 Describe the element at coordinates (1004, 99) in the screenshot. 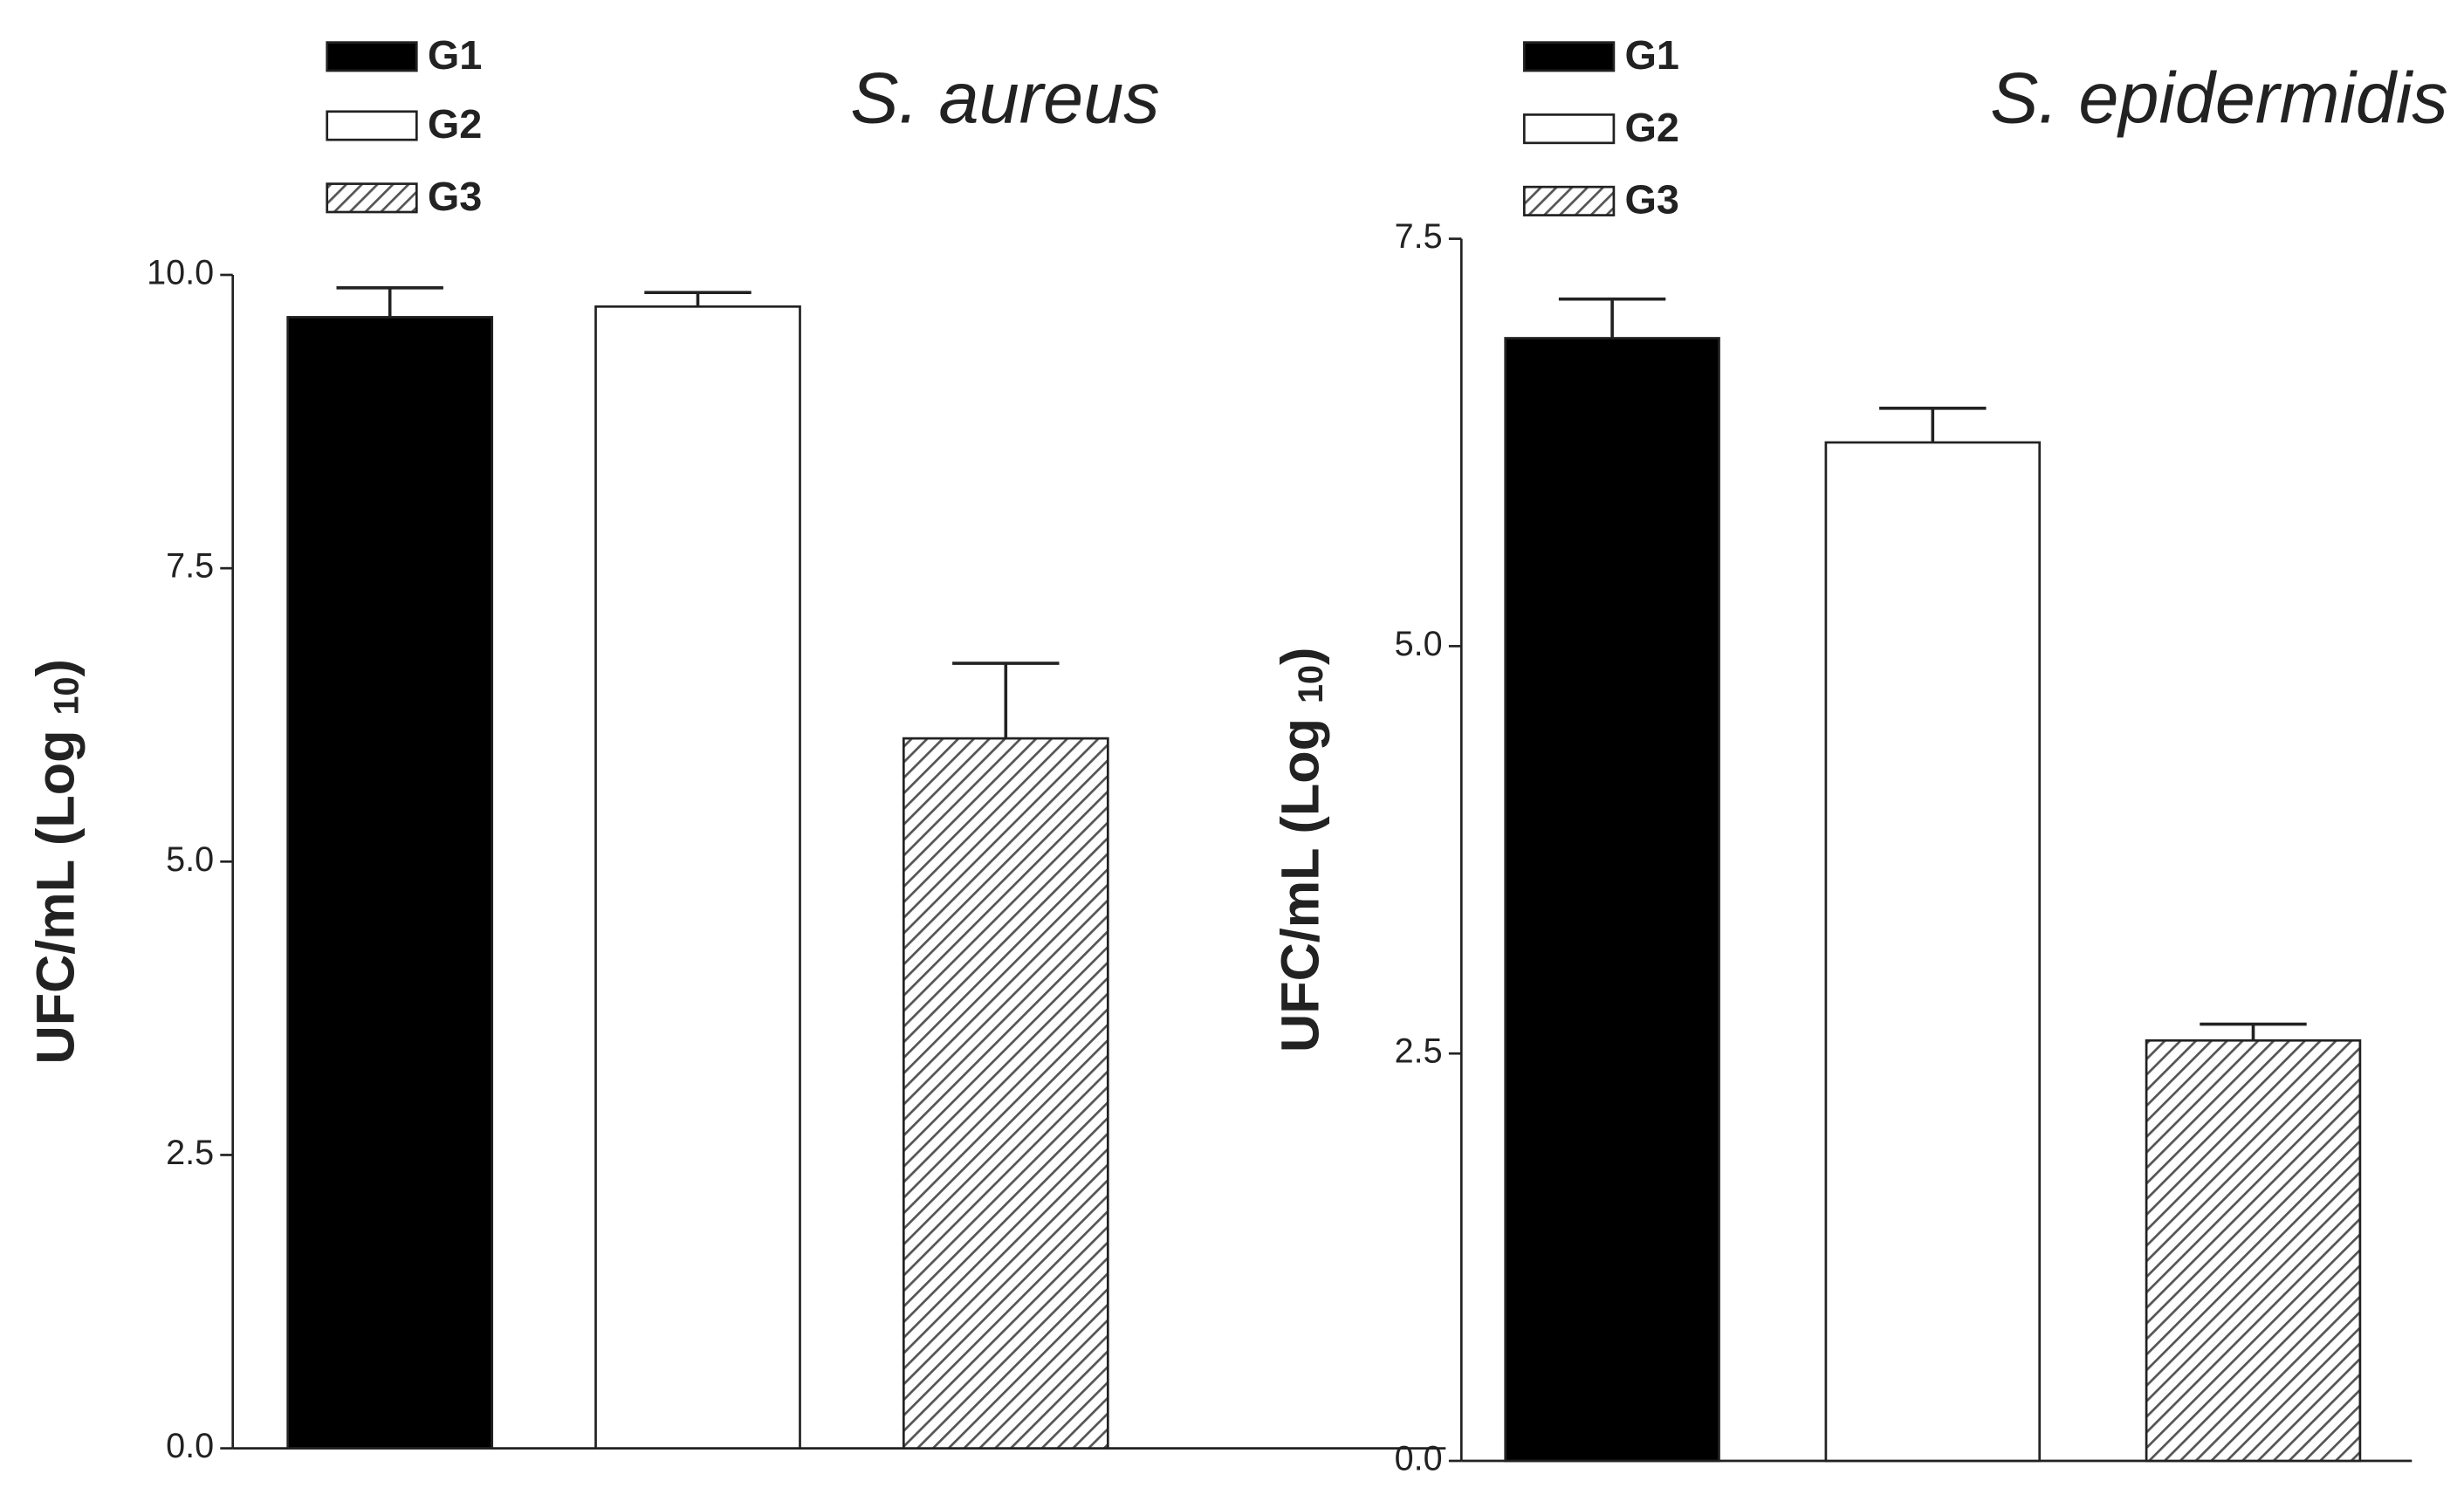

I see `chart-title: S. aureus` at that location.